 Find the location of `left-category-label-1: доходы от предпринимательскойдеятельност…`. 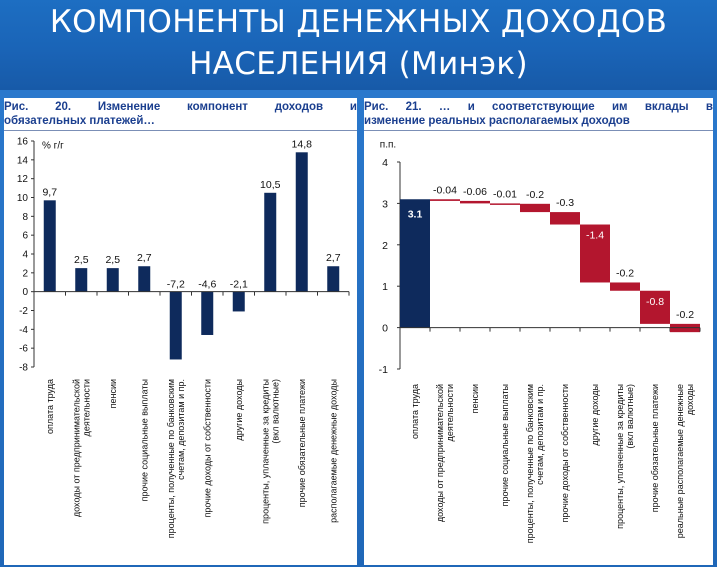

left-category-label-1: доходы от предпринимательскойдеятельност… is located at coordinates (81, 448).